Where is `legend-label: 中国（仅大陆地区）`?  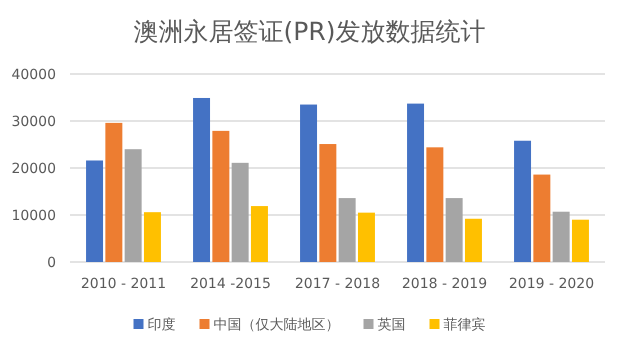 legend-label: 中国（仅大陆地区） is located at coordinates (277, 324).